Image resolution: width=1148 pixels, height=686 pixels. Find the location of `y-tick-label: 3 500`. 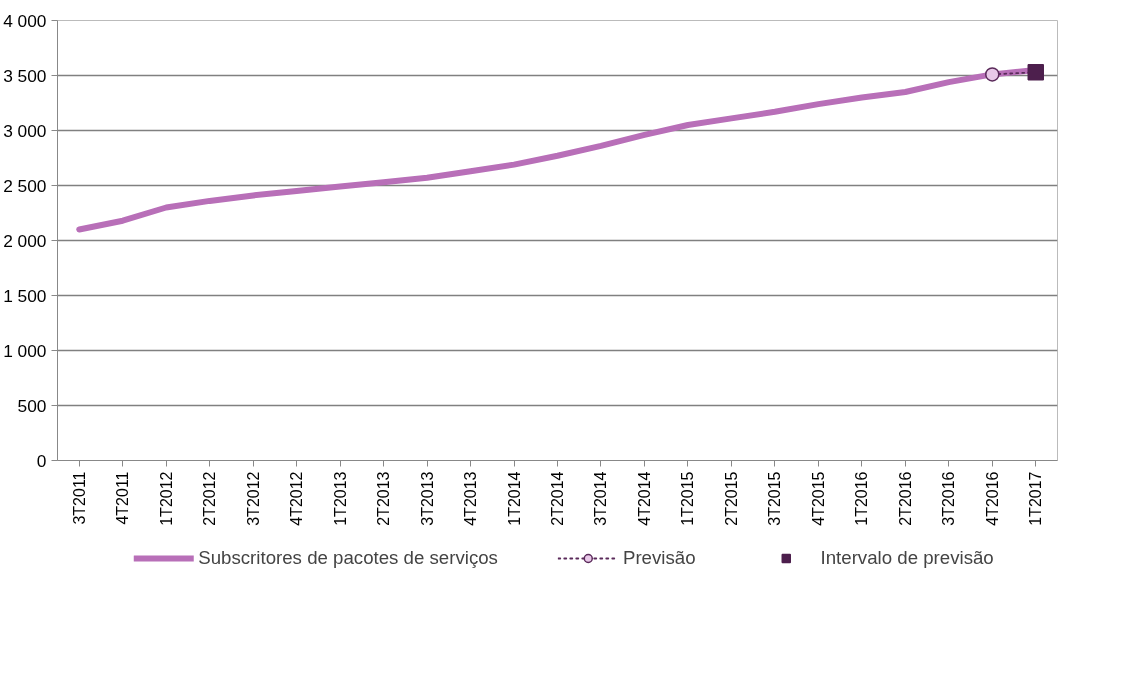

y-tick-label: 3 500 is located at coordinates (25, 75).